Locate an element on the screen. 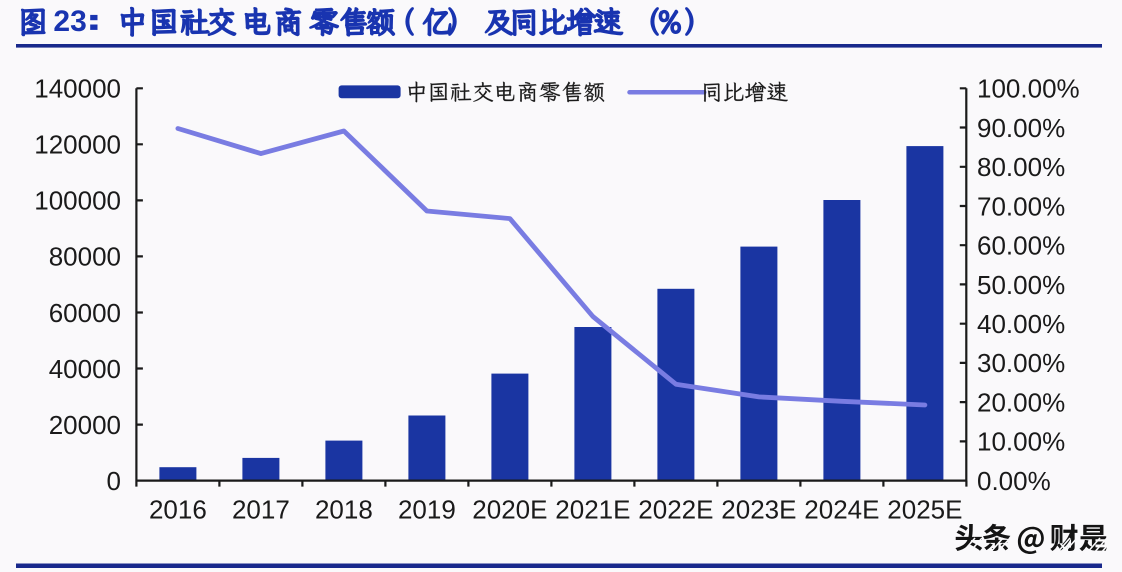 The image size is (1122, 572). svg-text: 23 is located at coordinates (69, 21).